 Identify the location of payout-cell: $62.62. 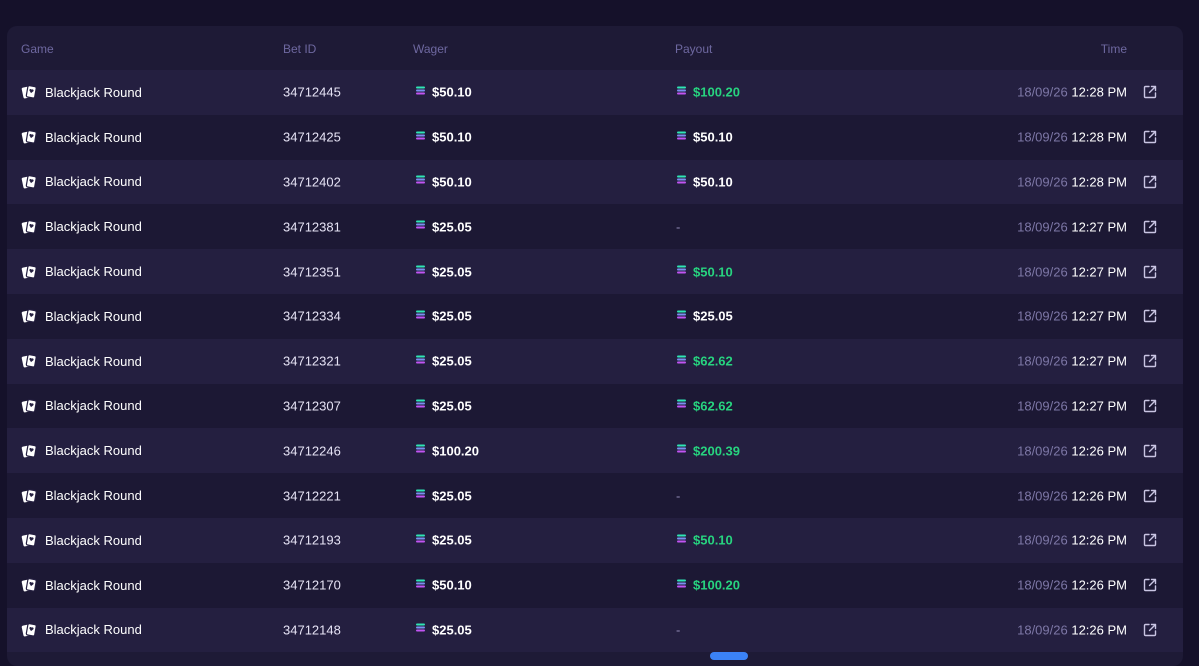
(704, 361).